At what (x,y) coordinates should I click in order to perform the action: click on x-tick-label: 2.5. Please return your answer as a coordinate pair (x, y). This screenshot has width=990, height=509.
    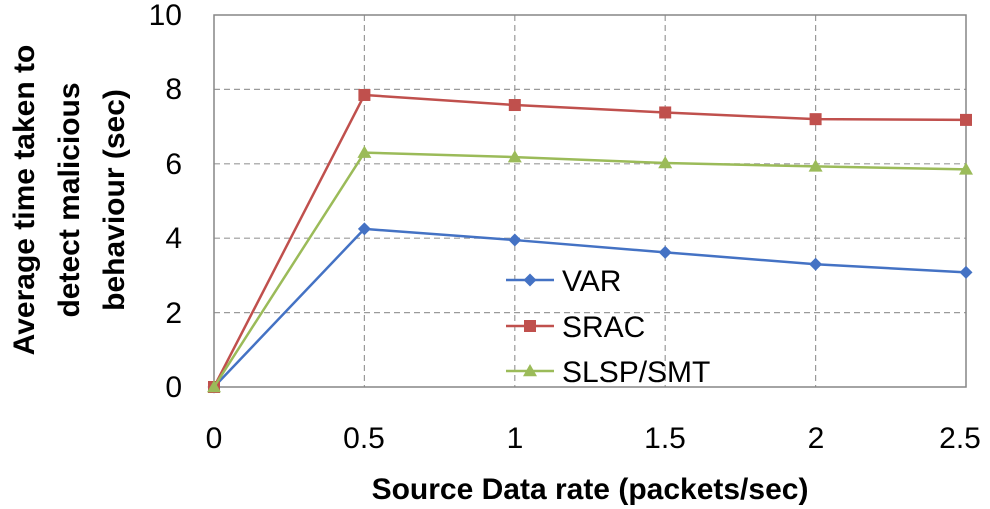
    Looking at the image, I should click on (960, 438).